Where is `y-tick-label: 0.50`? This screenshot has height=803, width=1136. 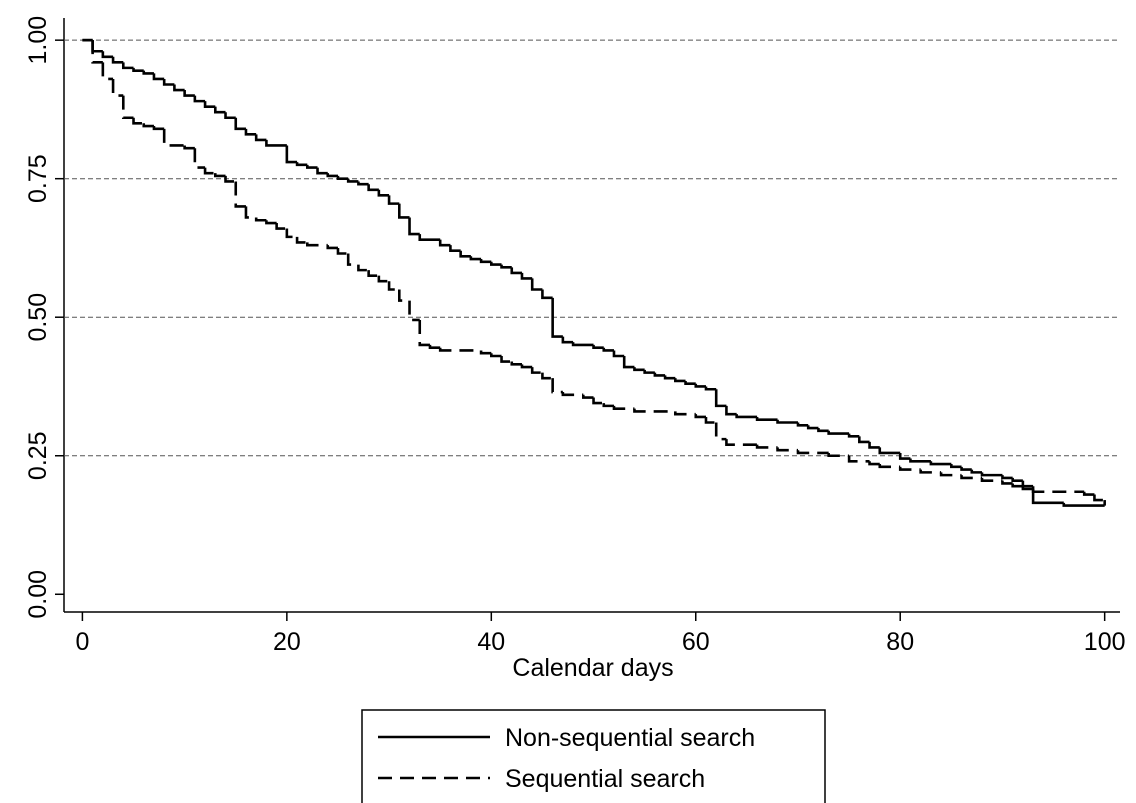
y-tick-label: 0.50 is located at coordinates (38, 317).